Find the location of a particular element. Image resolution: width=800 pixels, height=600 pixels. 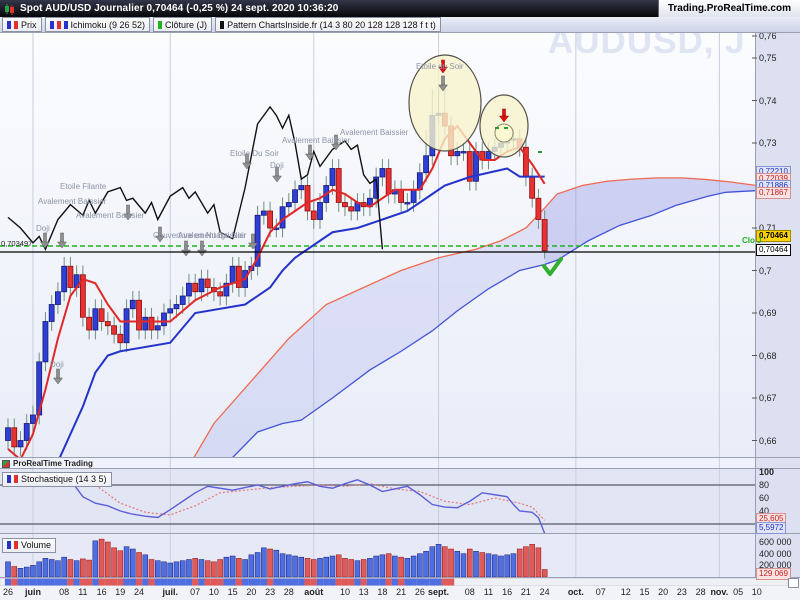

platform-link: Trading.ProRealTime.com is located at coordinates (728, 8).